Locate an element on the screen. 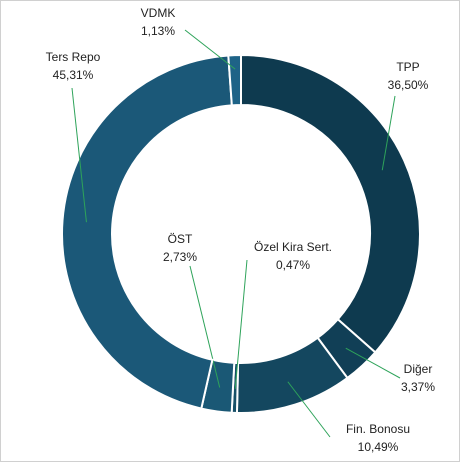  slice-label: TPP is located at coordinates (407, 67).